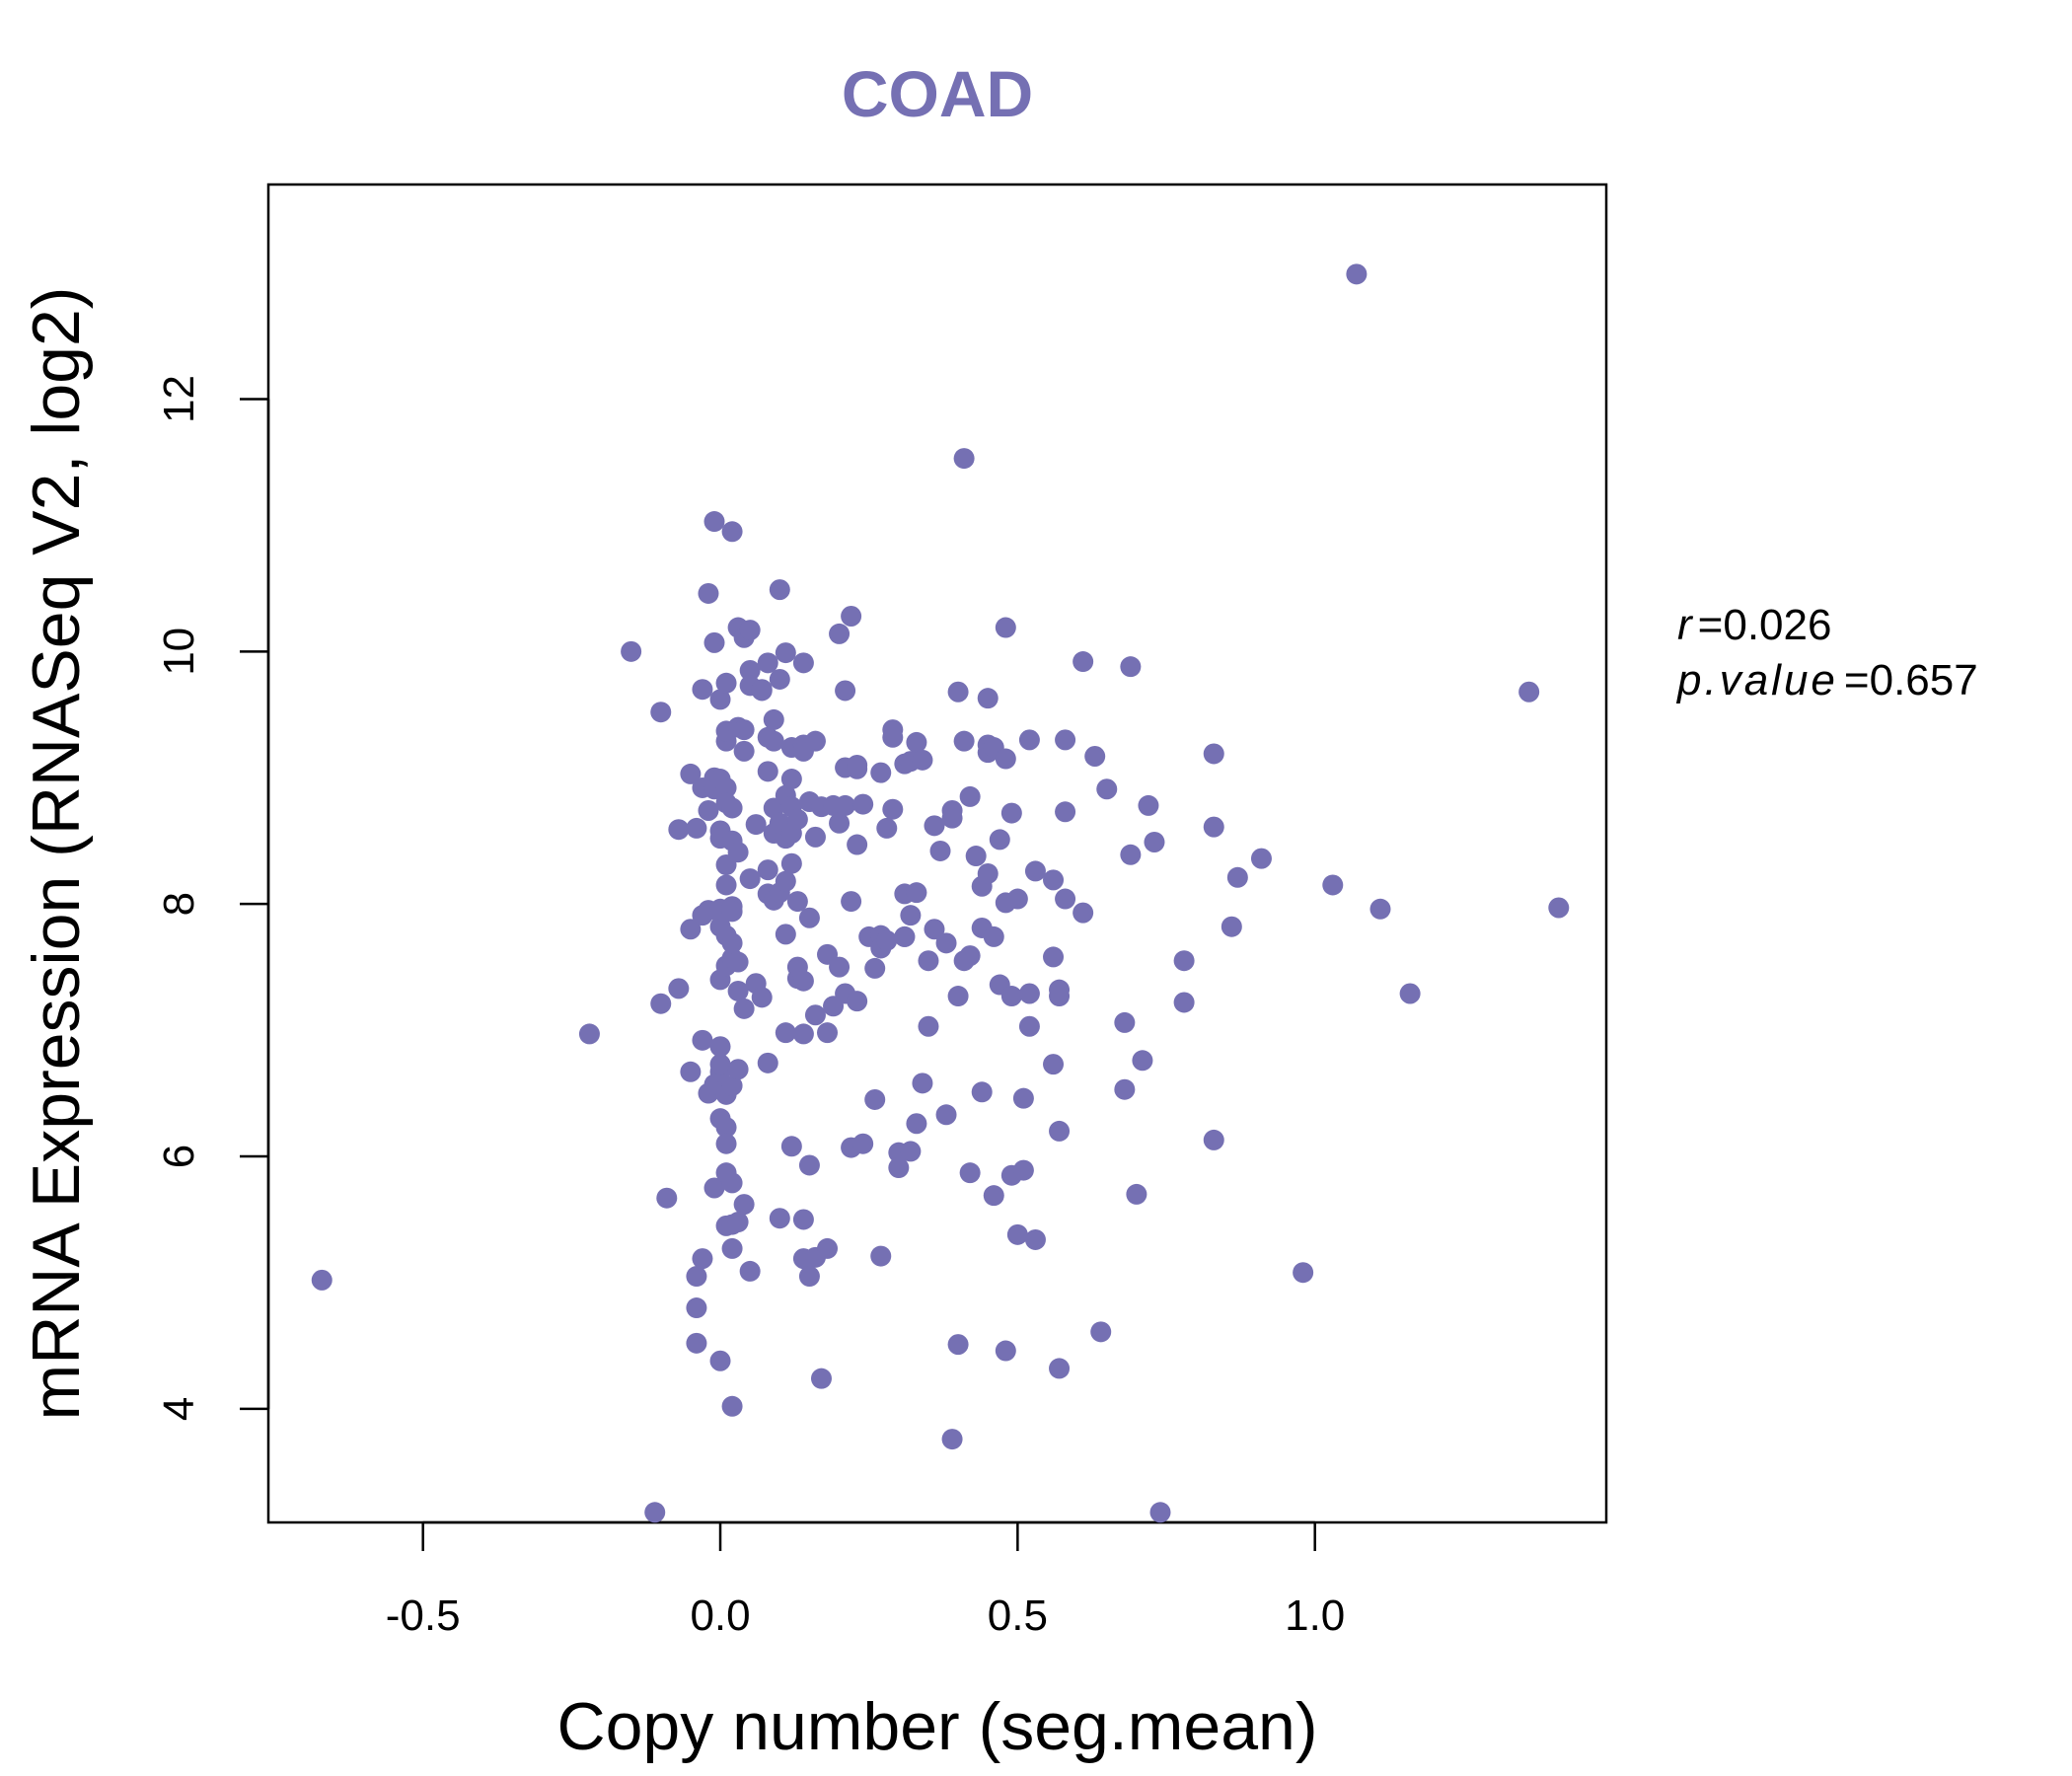 Image resolution: width=2072 pixels, height=1776 pixels. Describe the element at coordinates (57, 854) in the screenshot. I see `y-axis-label: mRNA Expression (RNASeq V2, log2)` at that location.